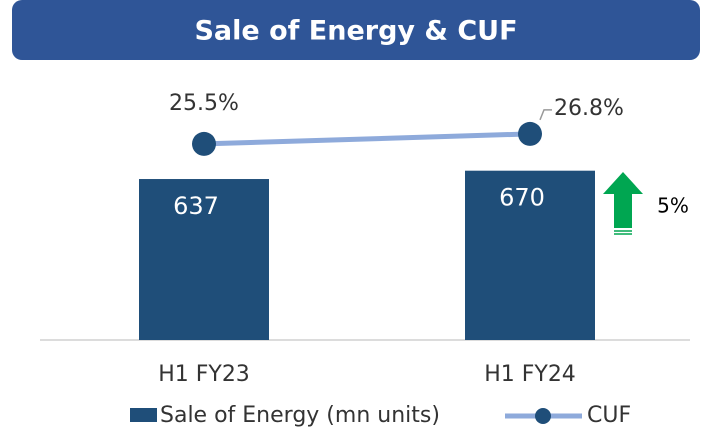  What do you see at coordinates (545, 115) in the screenshot?
I see `leader-line` at bounding box center [545, 115].